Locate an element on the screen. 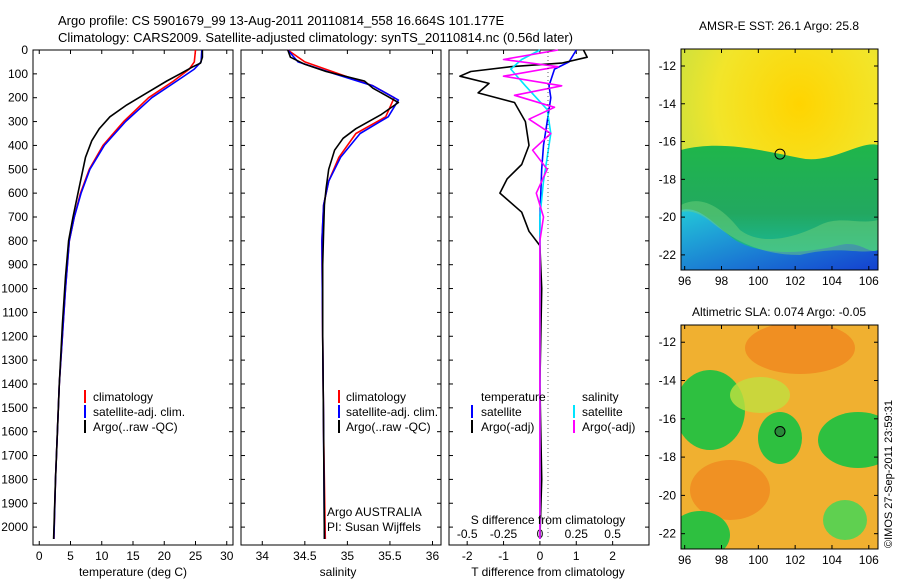  x-tick-label: -2 is located at coordinates (467, 556).